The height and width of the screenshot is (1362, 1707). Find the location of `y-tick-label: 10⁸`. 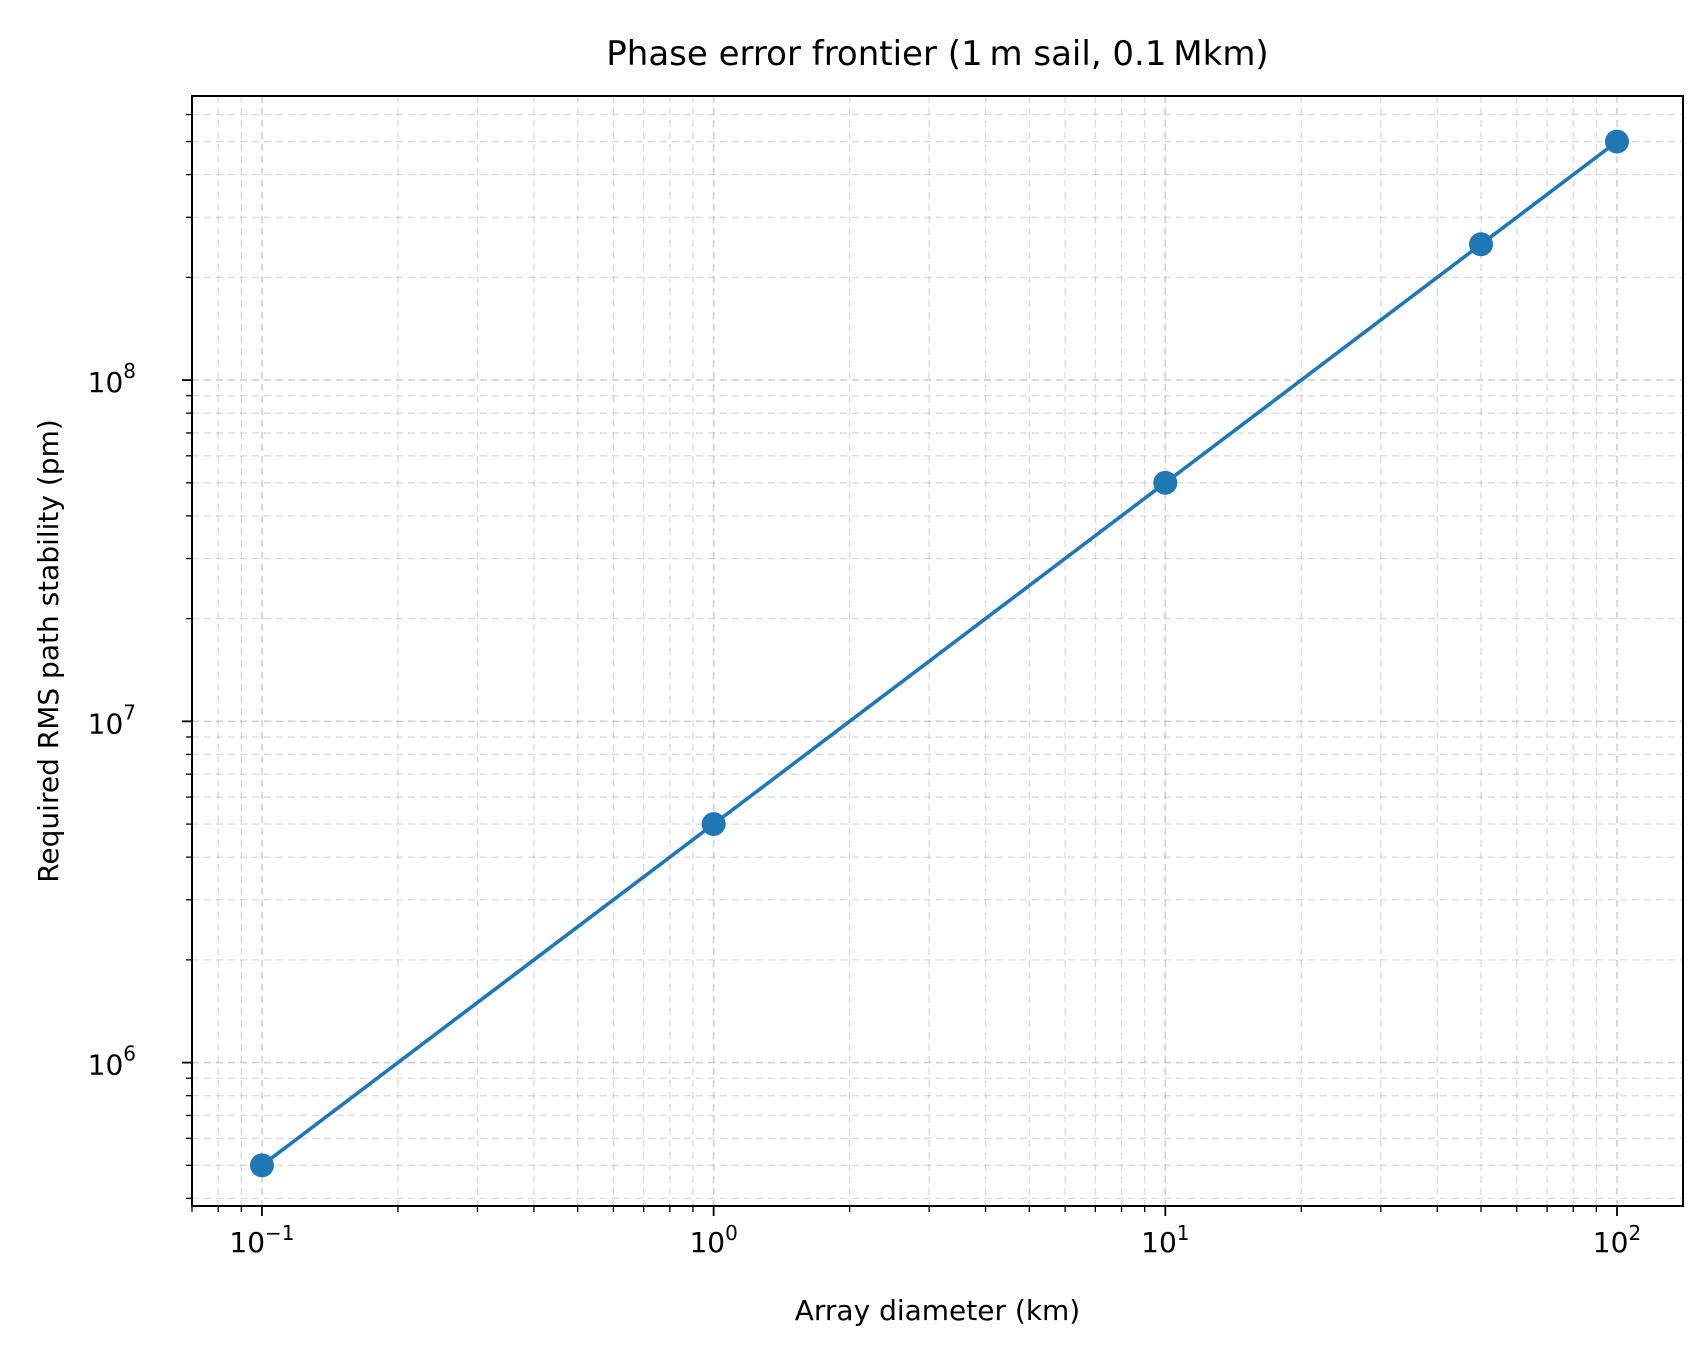

y-tick-label: 10⁸ is located at coordinates (112, 379).